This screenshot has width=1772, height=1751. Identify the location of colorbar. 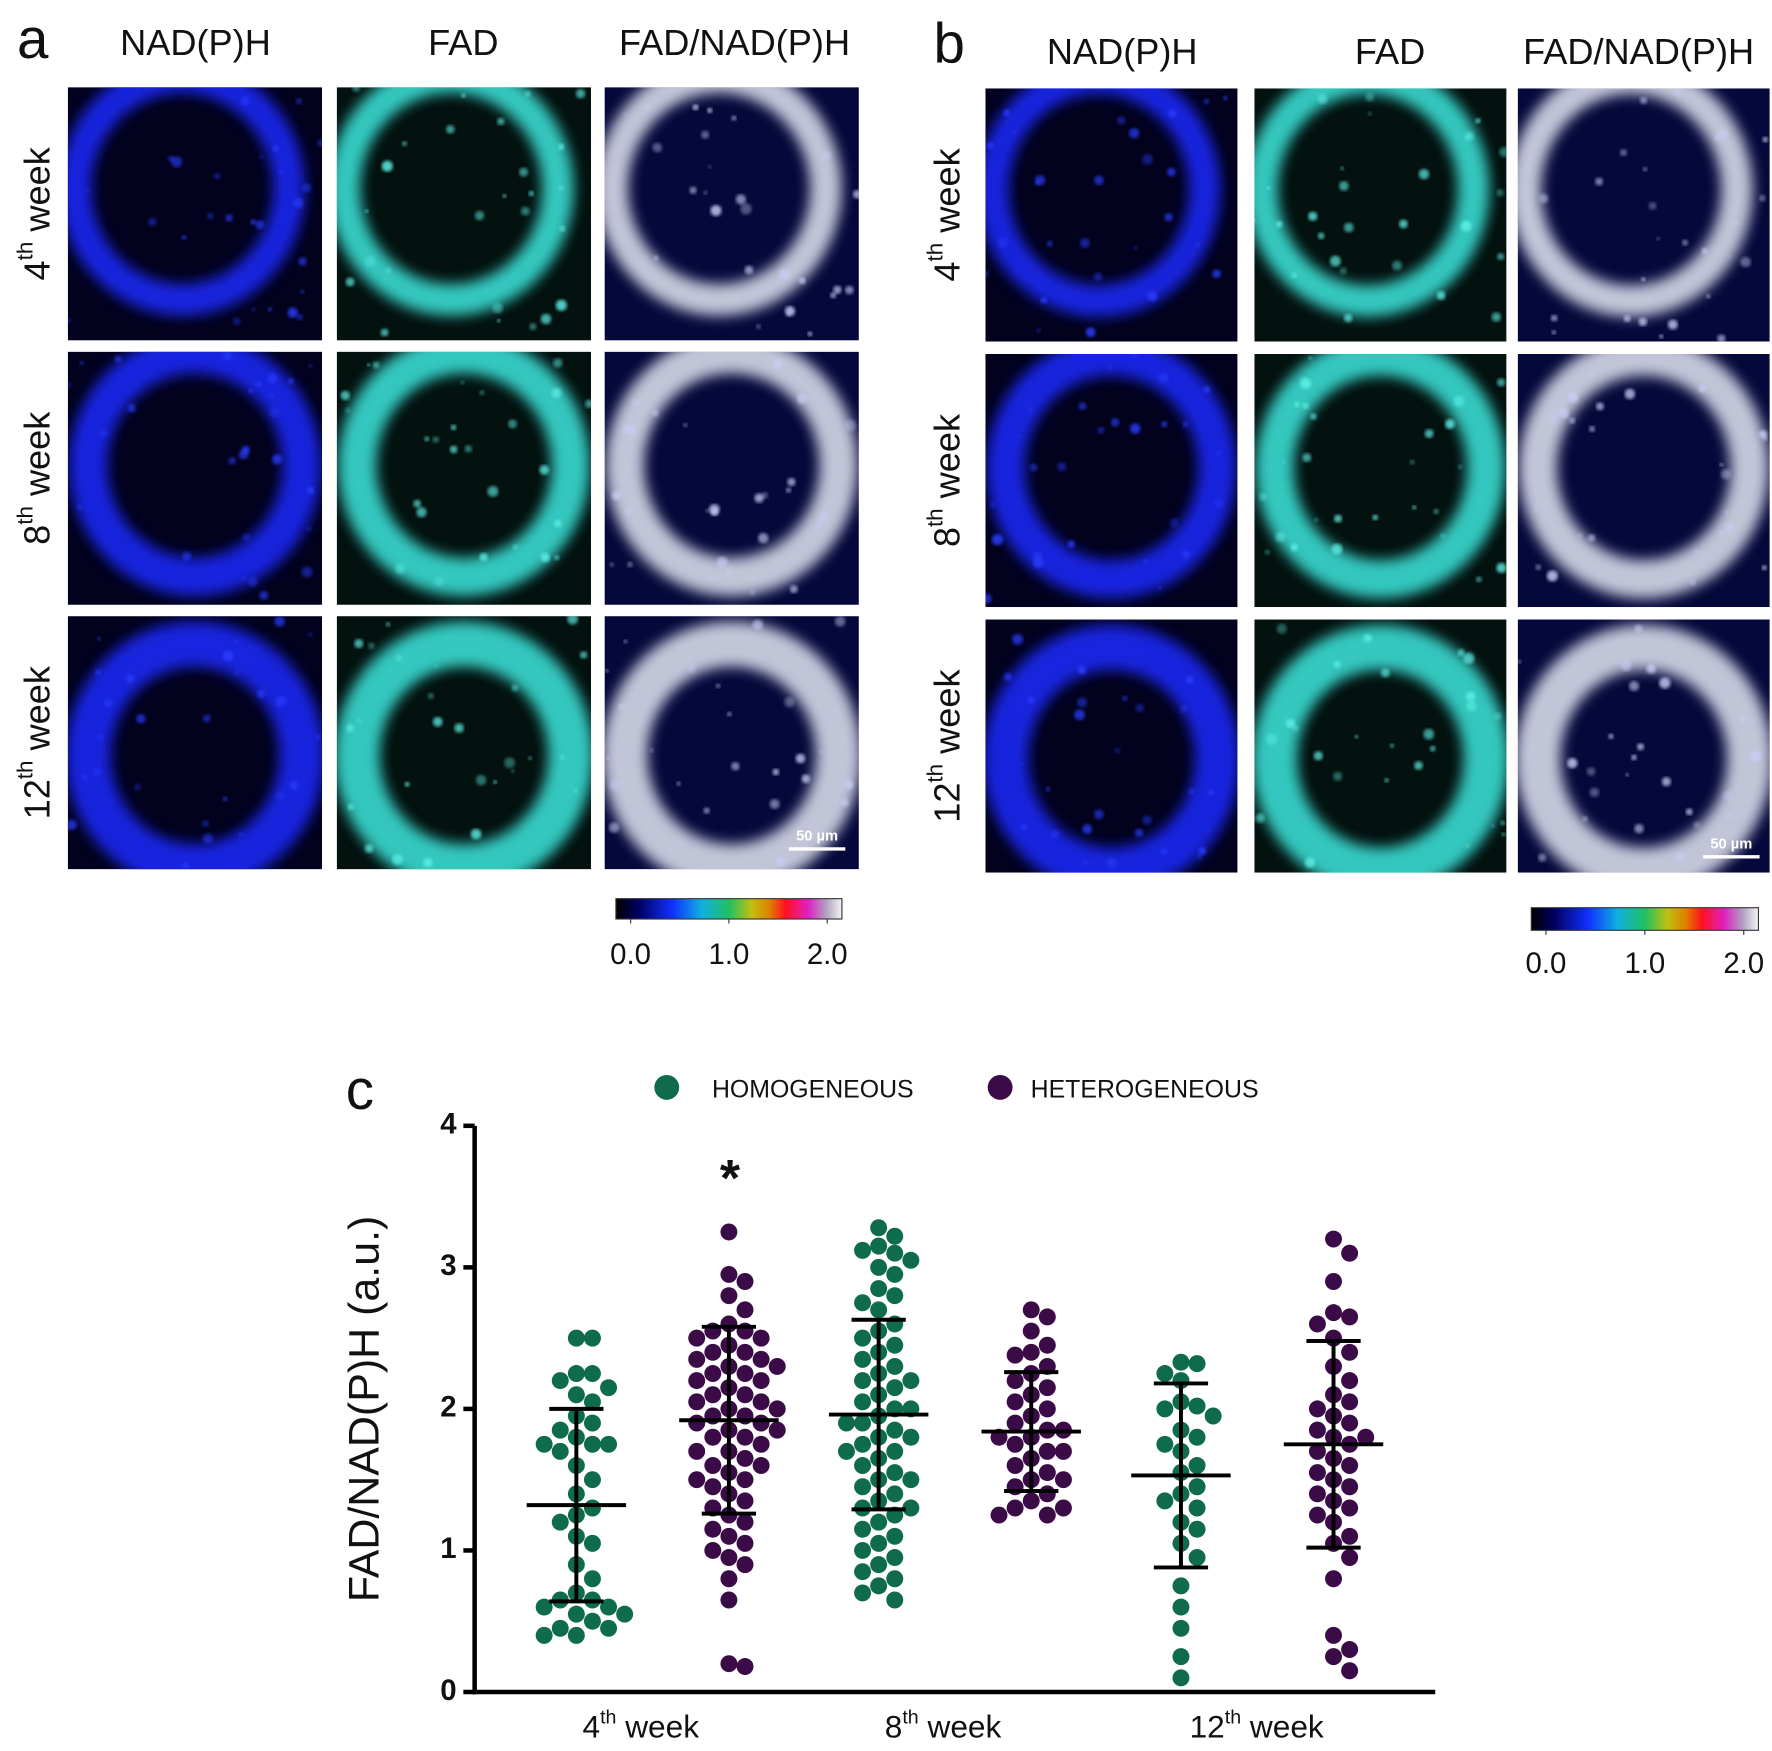
(729, 909).